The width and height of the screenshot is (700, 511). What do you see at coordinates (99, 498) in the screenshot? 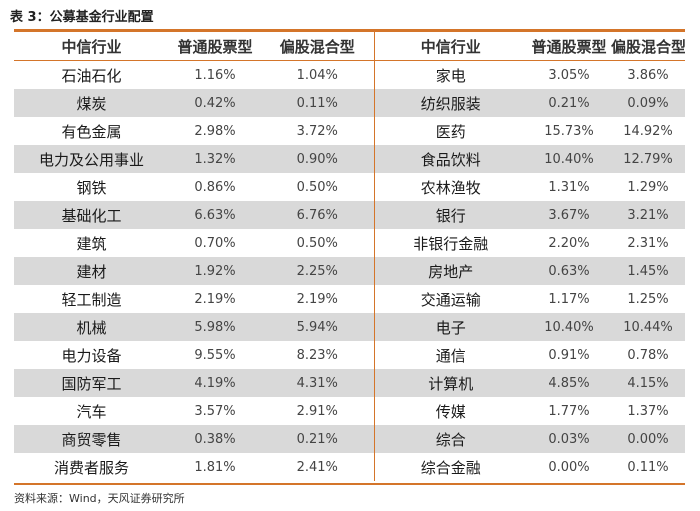
I see `source-note: 资料来源：Wind，天风证券研究所` at bounding box center [99, 498].